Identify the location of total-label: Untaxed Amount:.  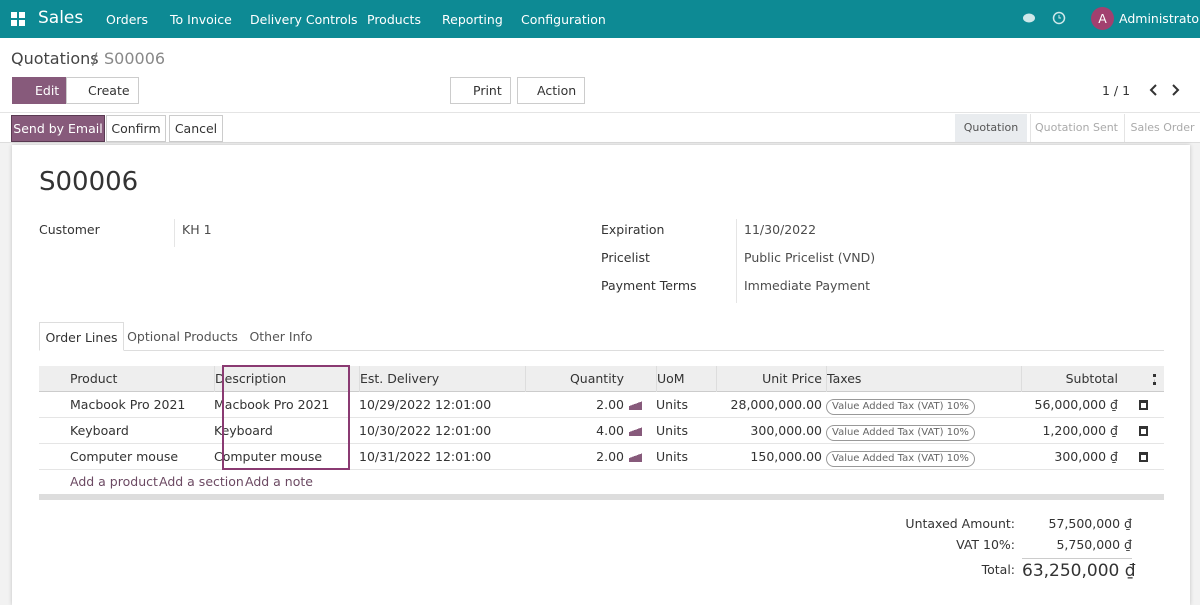
(960, 523).